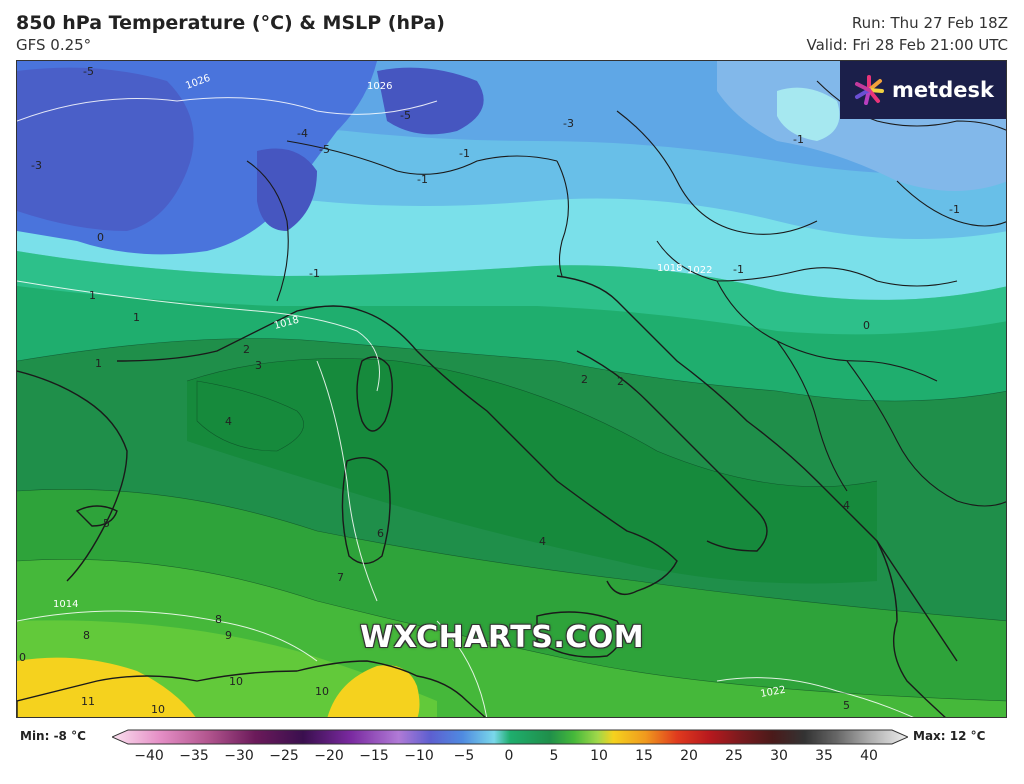 Image resolution: width=1024 pixels, height=784 pixels. Describe the element at coordinates (329, 756) in the screenshot. I see `scale-tick: −20` at that location.